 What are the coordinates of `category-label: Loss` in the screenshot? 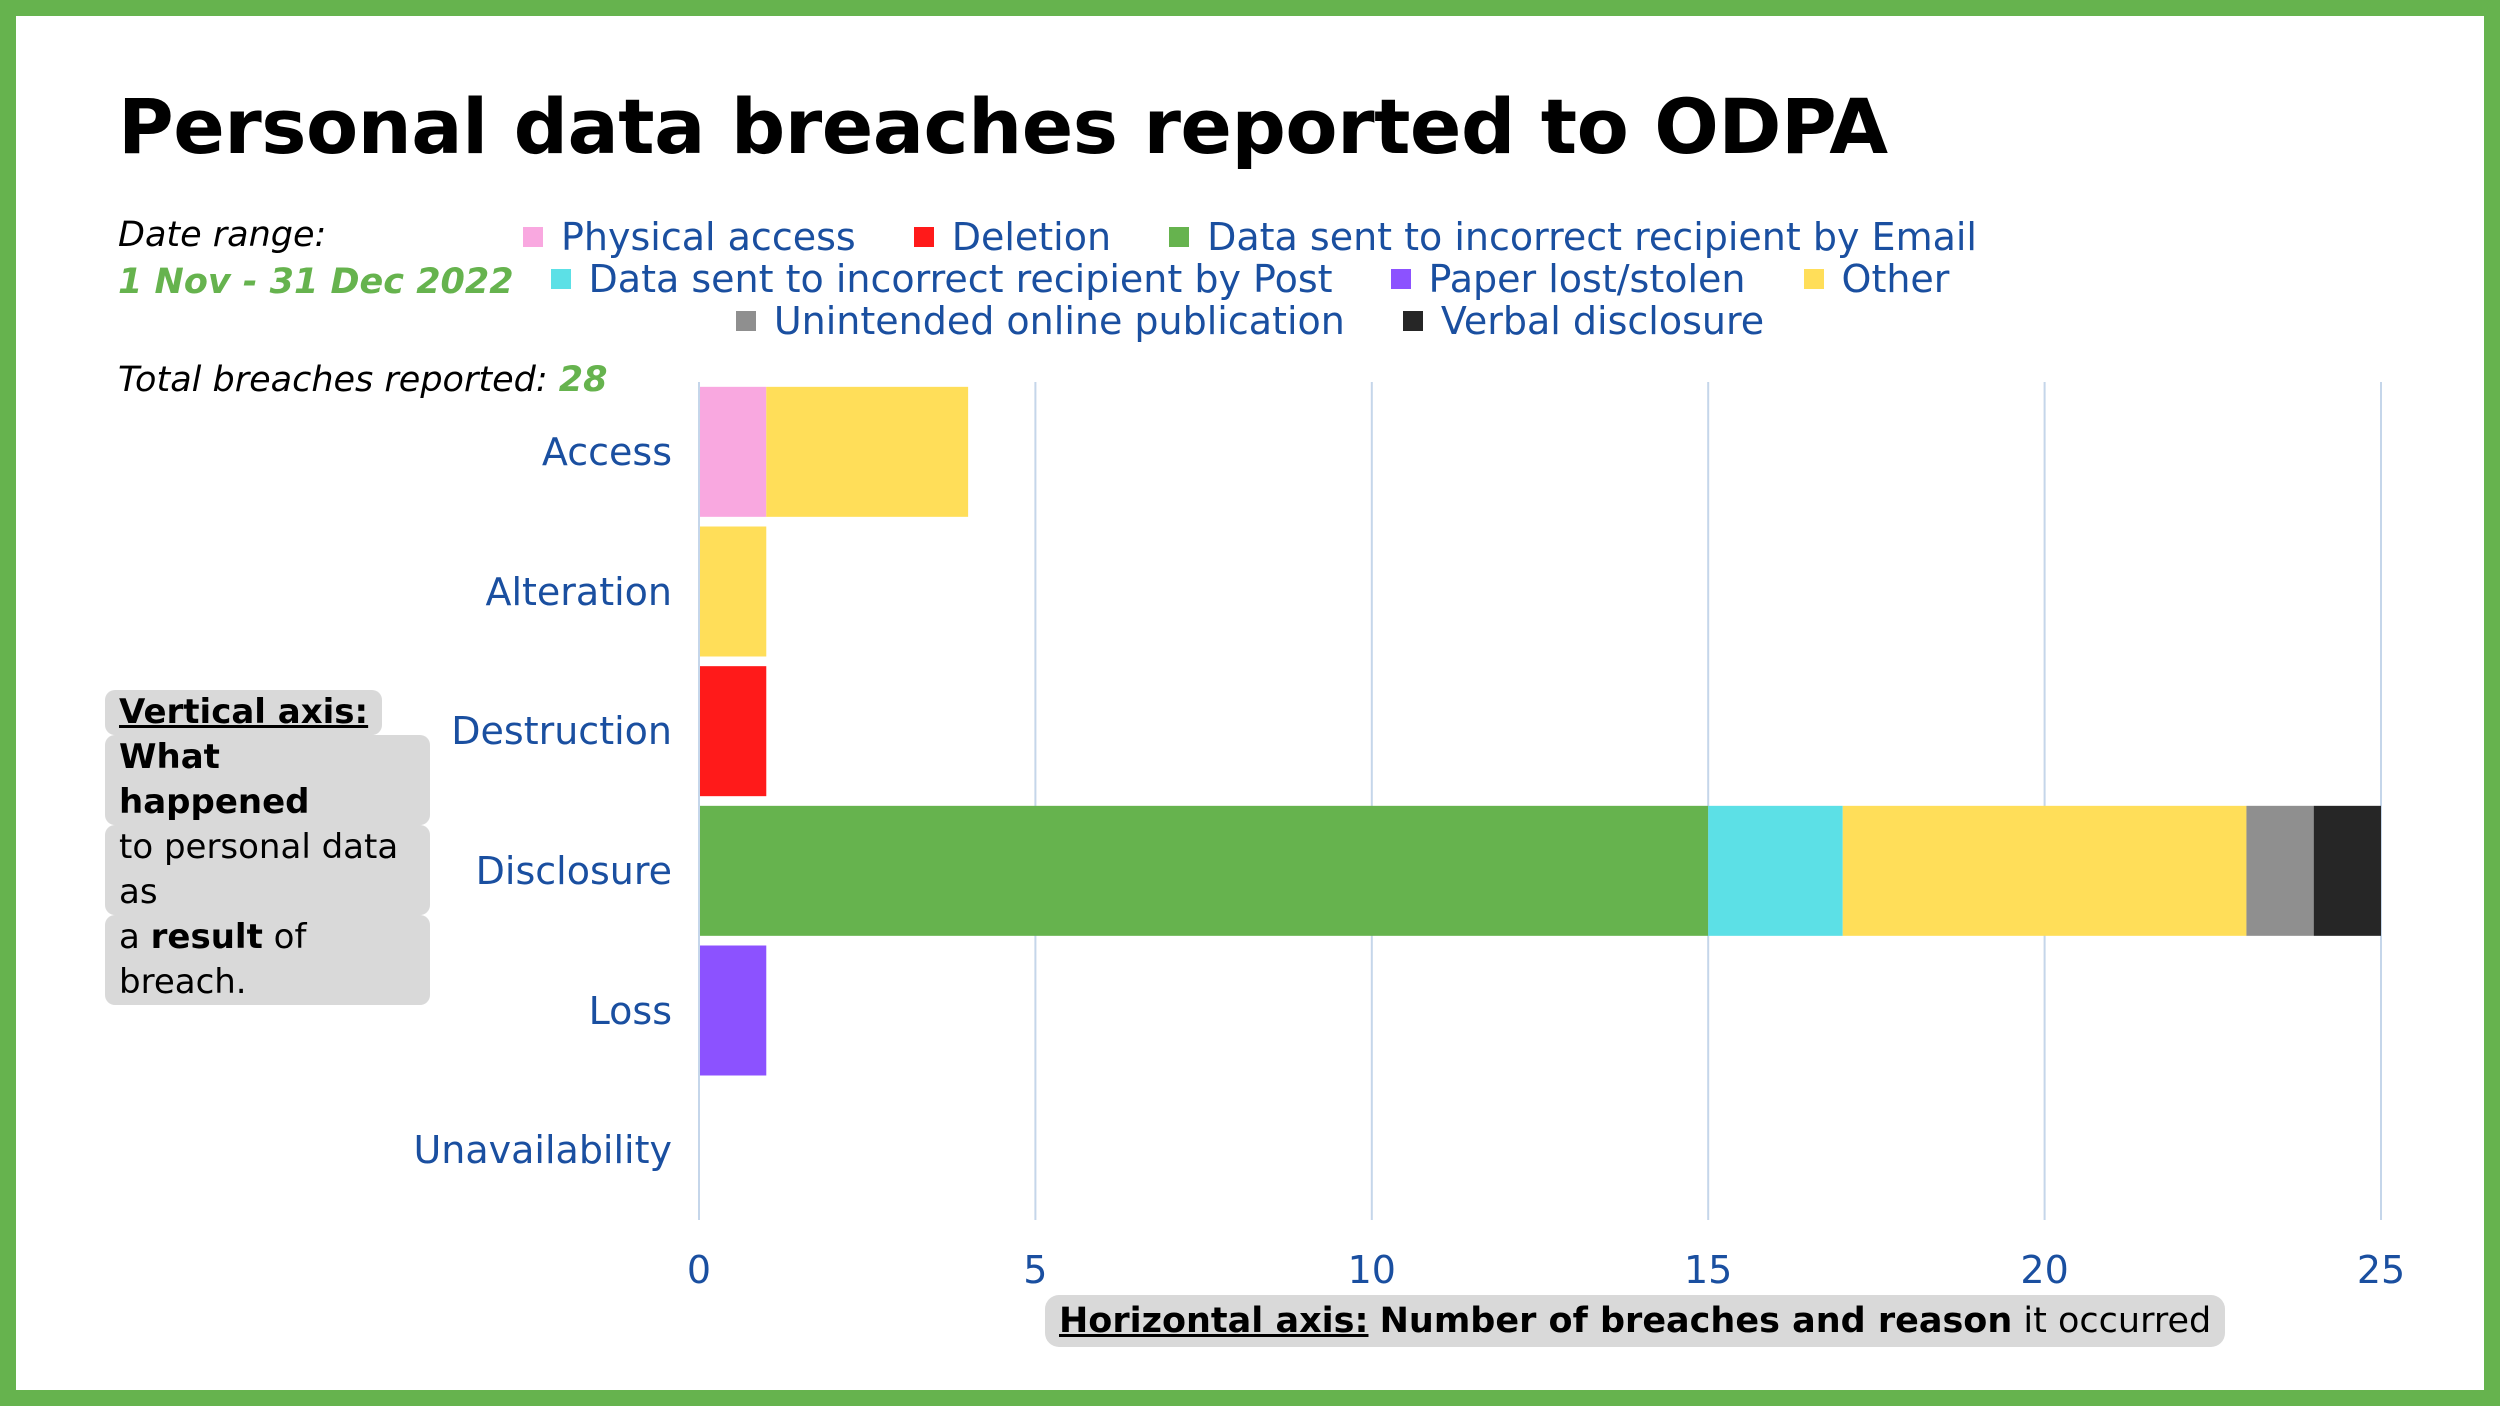 It's located at (630, 1010).